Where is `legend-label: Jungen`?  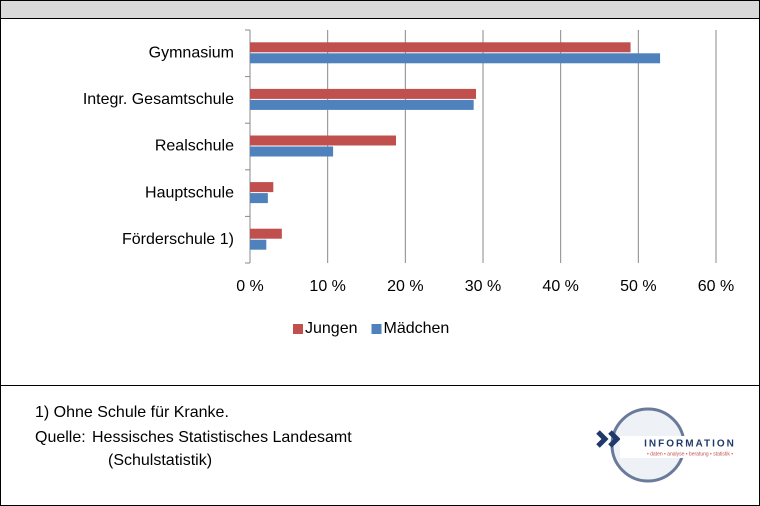 legend-label: Jungen is located at coordinates (331, 328).